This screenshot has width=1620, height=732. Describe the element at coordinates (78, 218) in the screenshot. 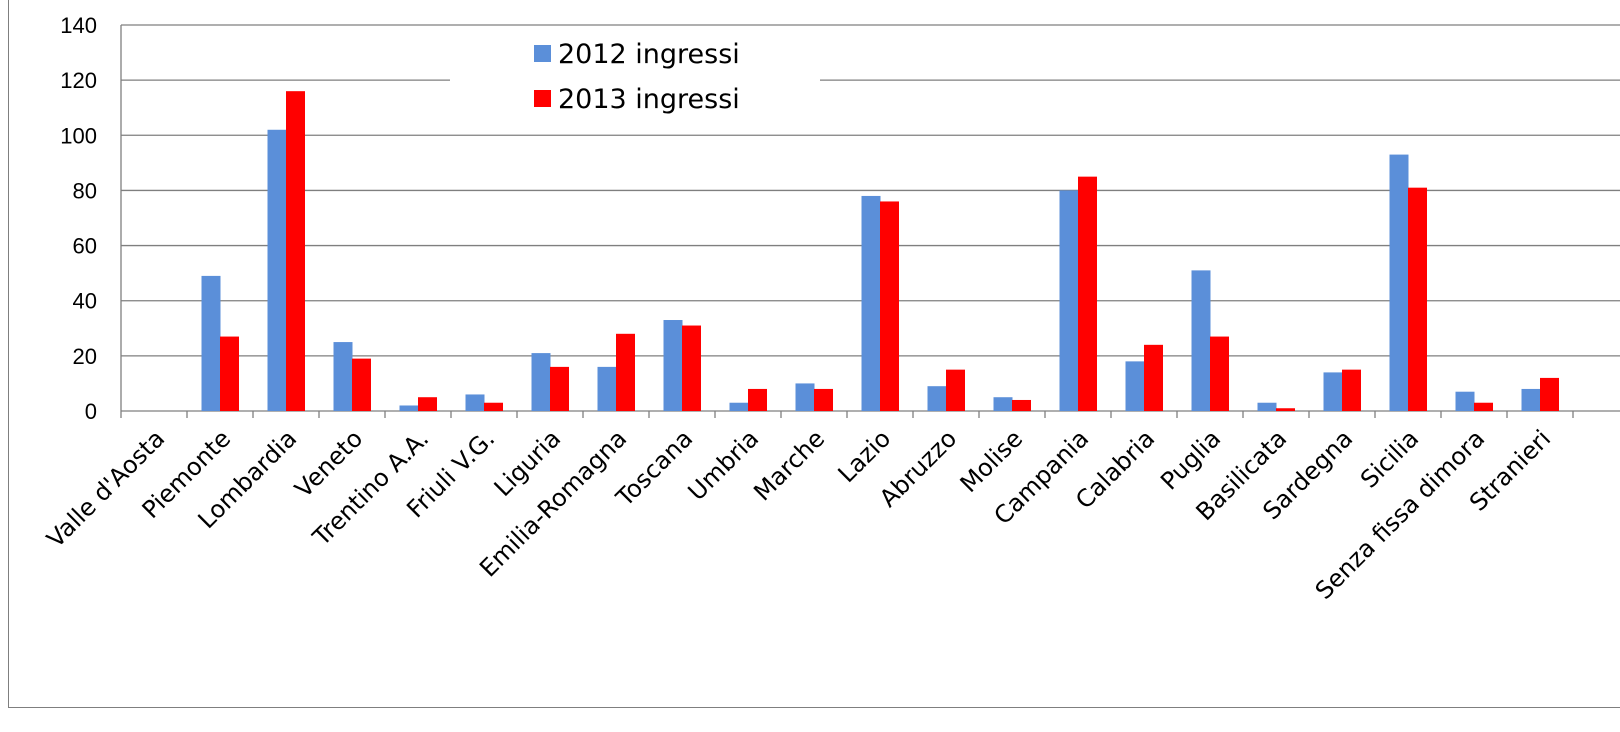

I see `y-axis-ticks: 0 20 40 60 80 100 120 140` at that location.